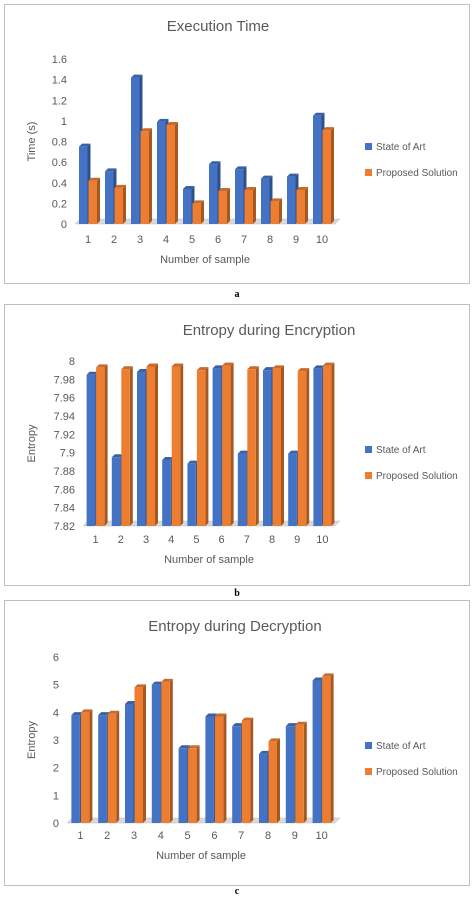 Image resolution: width=474 pixels, height=898 pixels. Describe the element at coordinates (59, 184) in the screenshot. I see `y-tick-label: 0.4` at that location.